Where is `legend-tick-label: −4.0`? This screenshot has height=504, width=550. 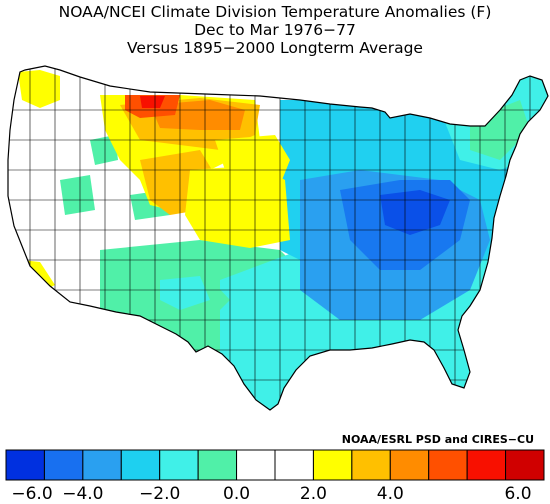
legend-tick-label: −4.0 is located at coordinates (83, 494).